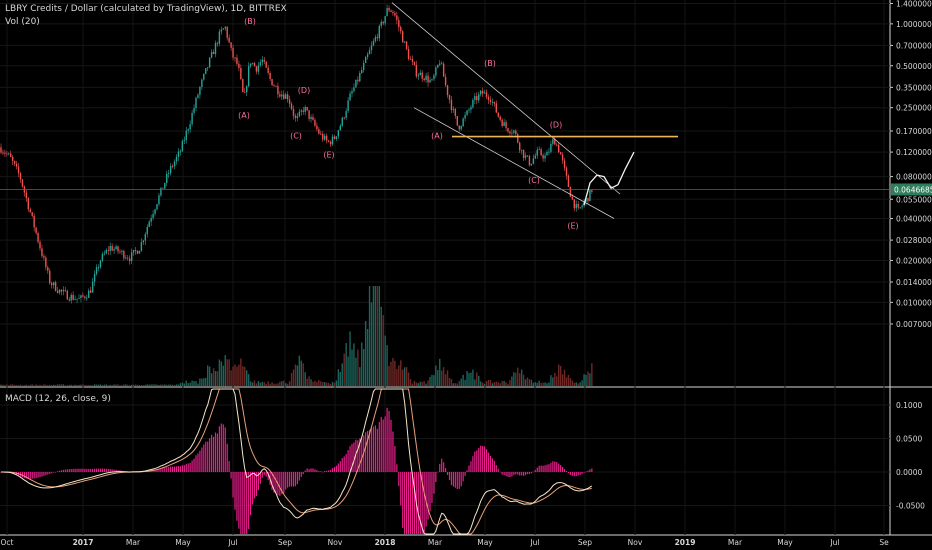 This screenshot has width=932, height=550. What do you see at coordinates (133, 542) in the screenshot?
I see `time-tick-label: Mar` at bounding box center [133, 542].